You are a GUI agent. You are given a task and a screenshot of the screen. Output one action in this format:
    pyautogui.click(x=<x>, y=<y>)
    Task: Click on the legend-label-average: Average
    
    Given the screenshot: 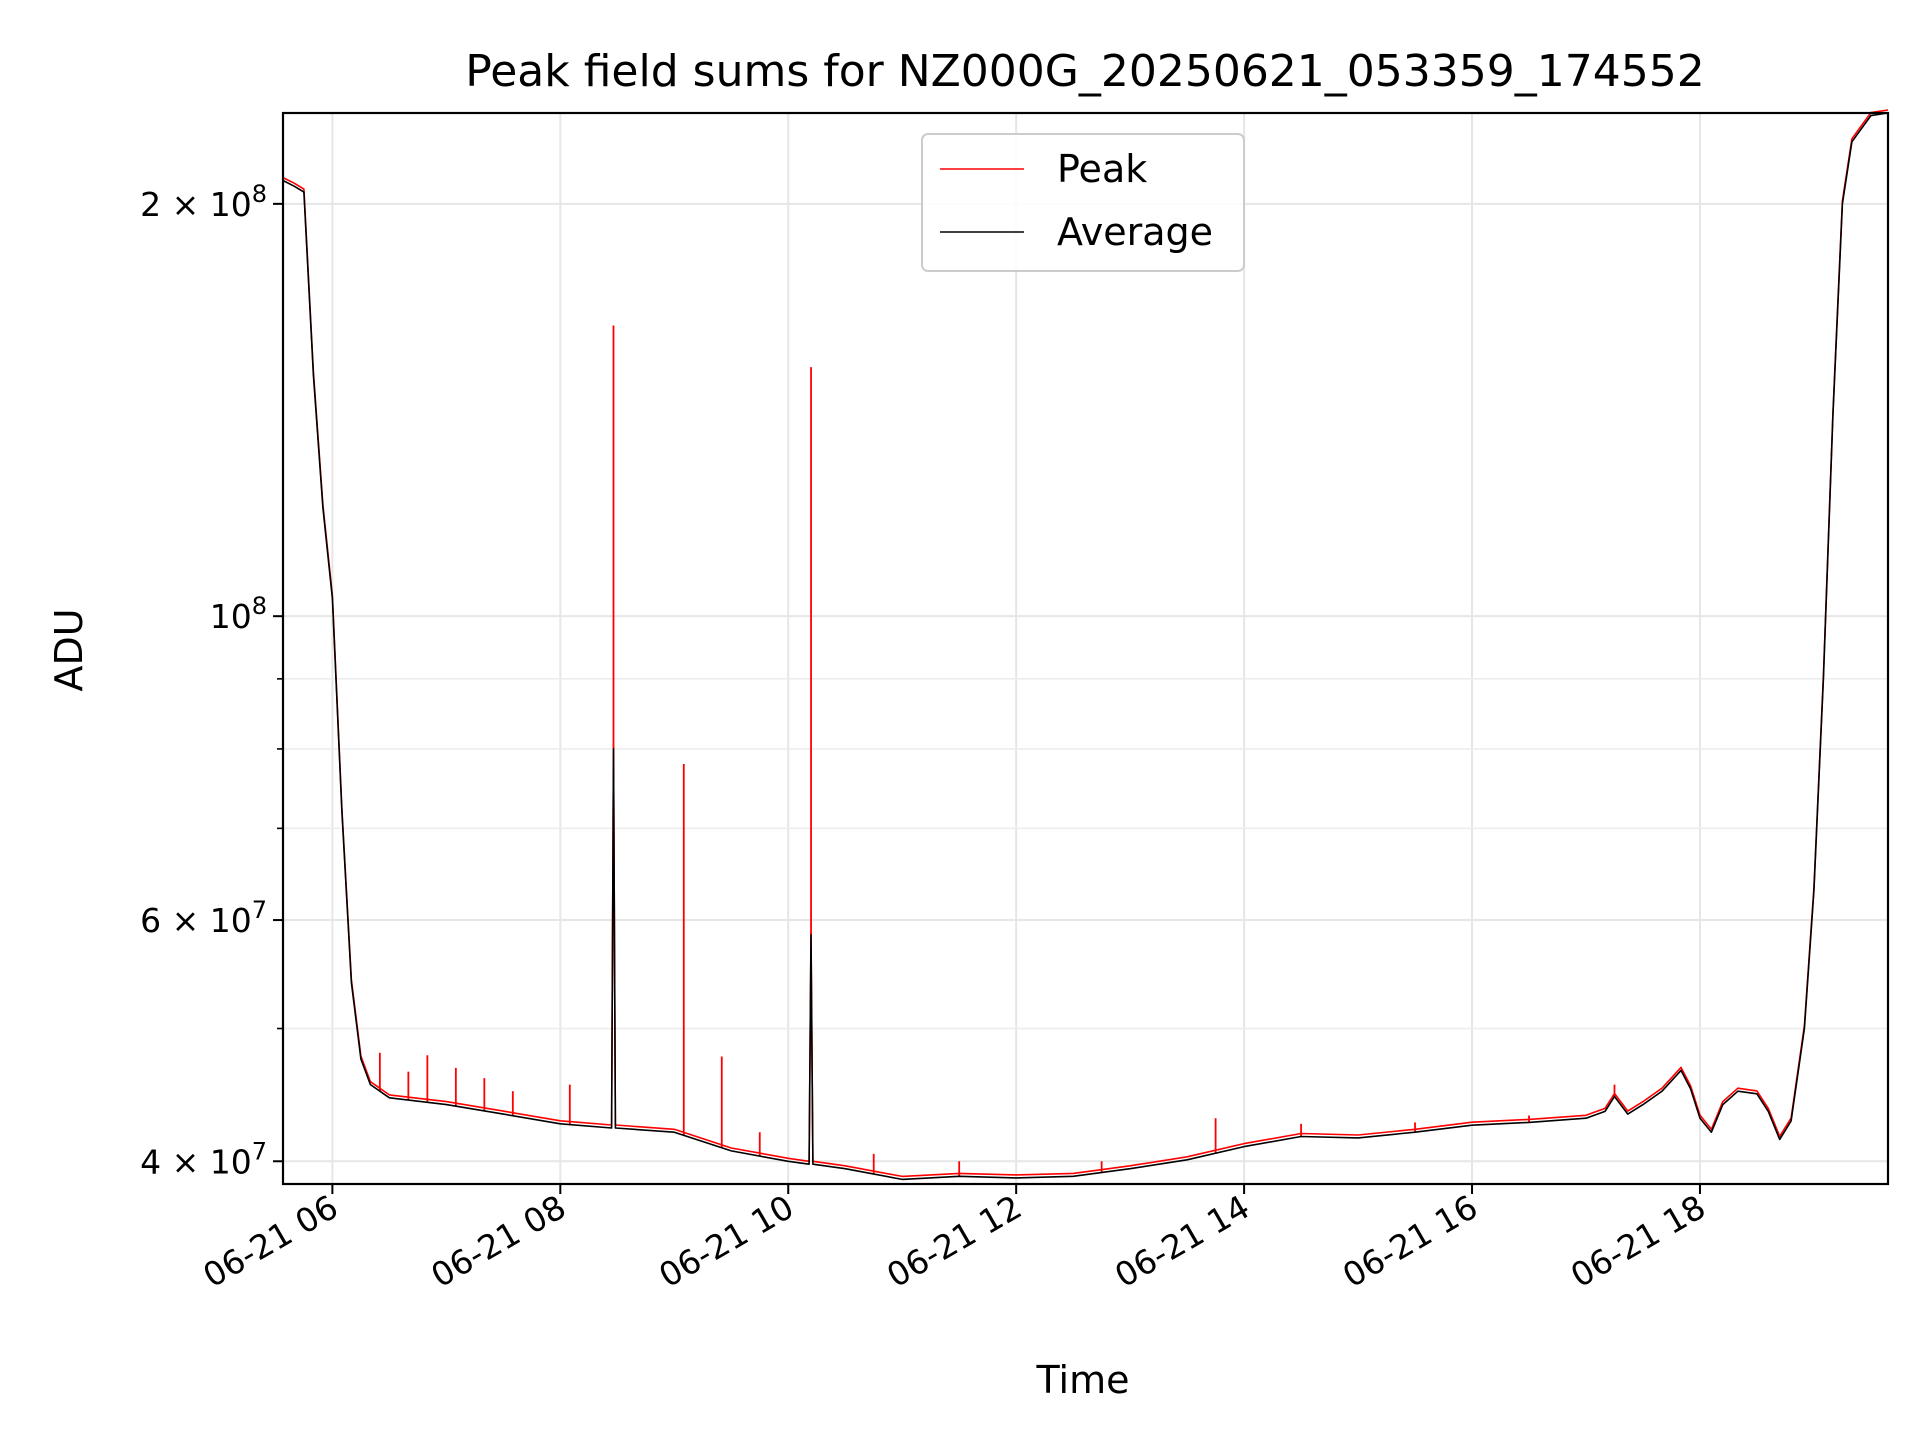 What is the action you would take?
    pyautogui.click(x=1135, y=232)
    